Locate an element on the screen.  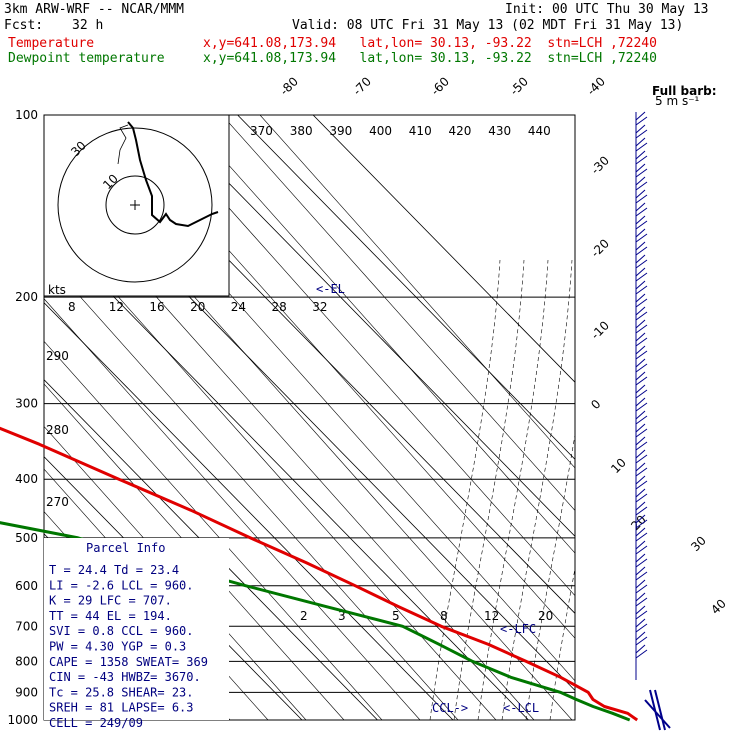
theta-label-420: 420 is located at coordinates (460, 131).